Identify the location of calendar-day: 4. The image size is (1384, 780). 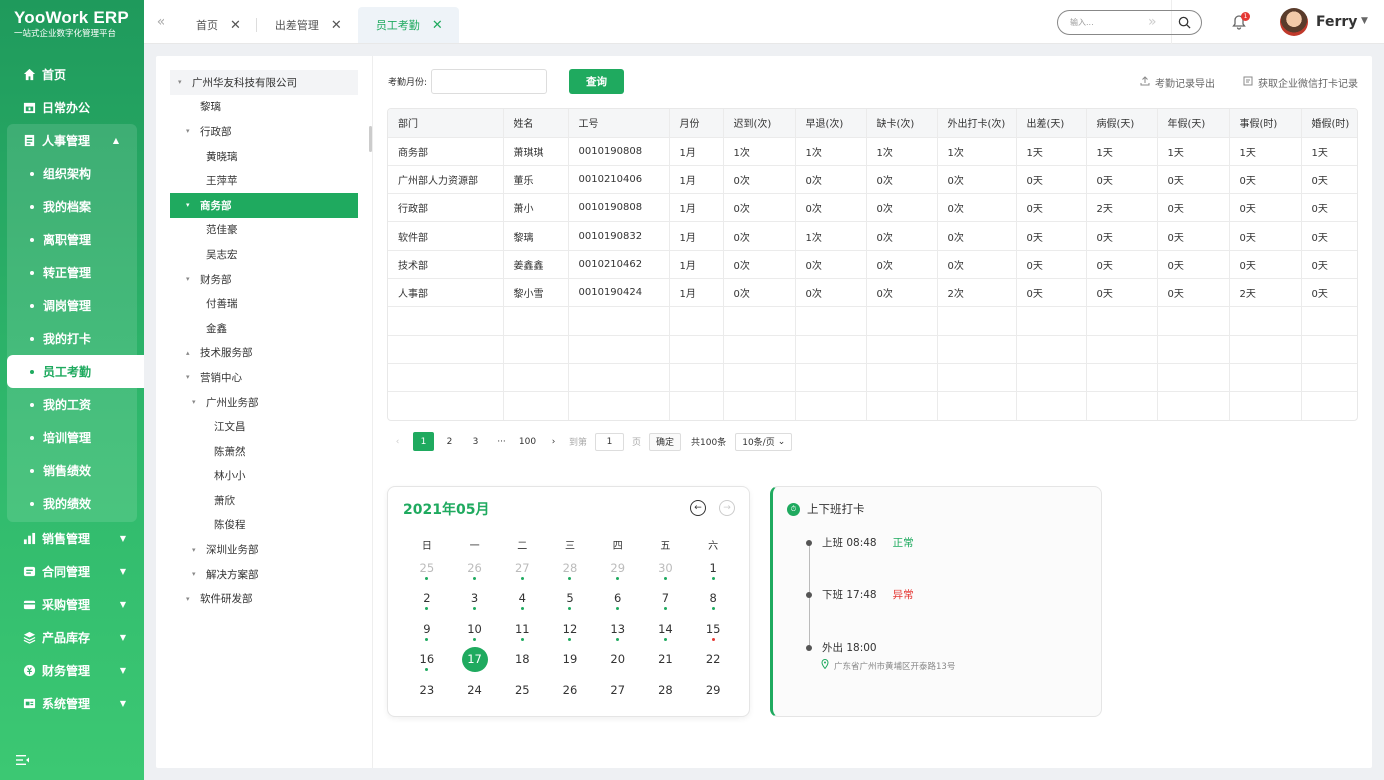
(522, 601).